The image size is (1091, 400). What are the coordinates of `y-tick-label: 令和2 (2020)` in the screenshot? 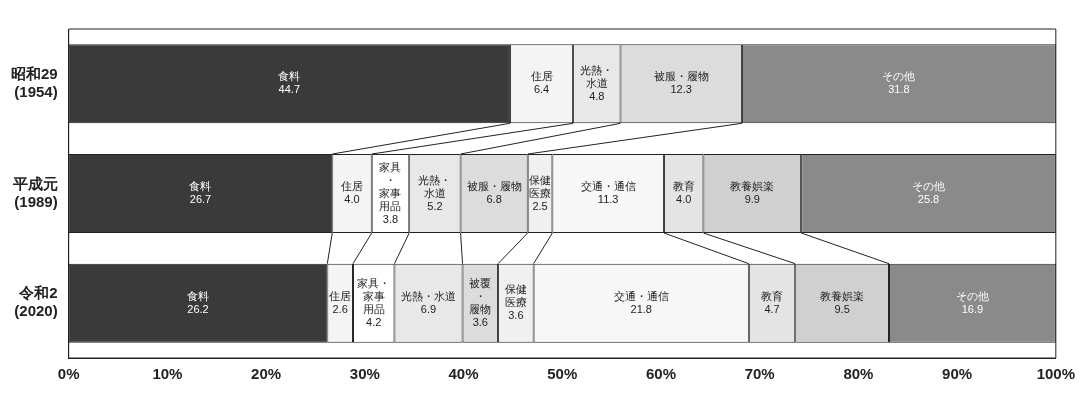 It's located at (36, 302).